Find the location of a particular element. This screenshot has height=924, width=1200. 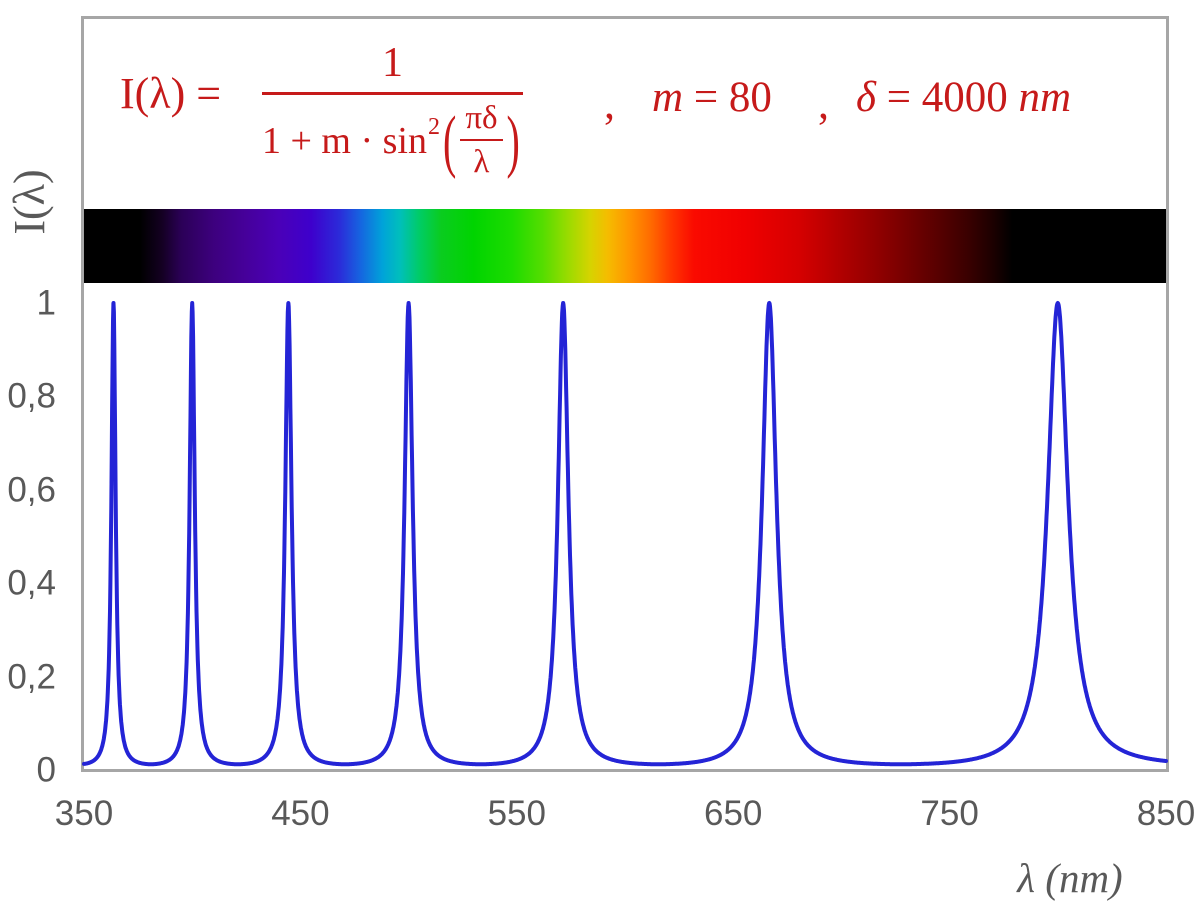

y-tick-label: 0,8 is located at coordinates (31, 396).